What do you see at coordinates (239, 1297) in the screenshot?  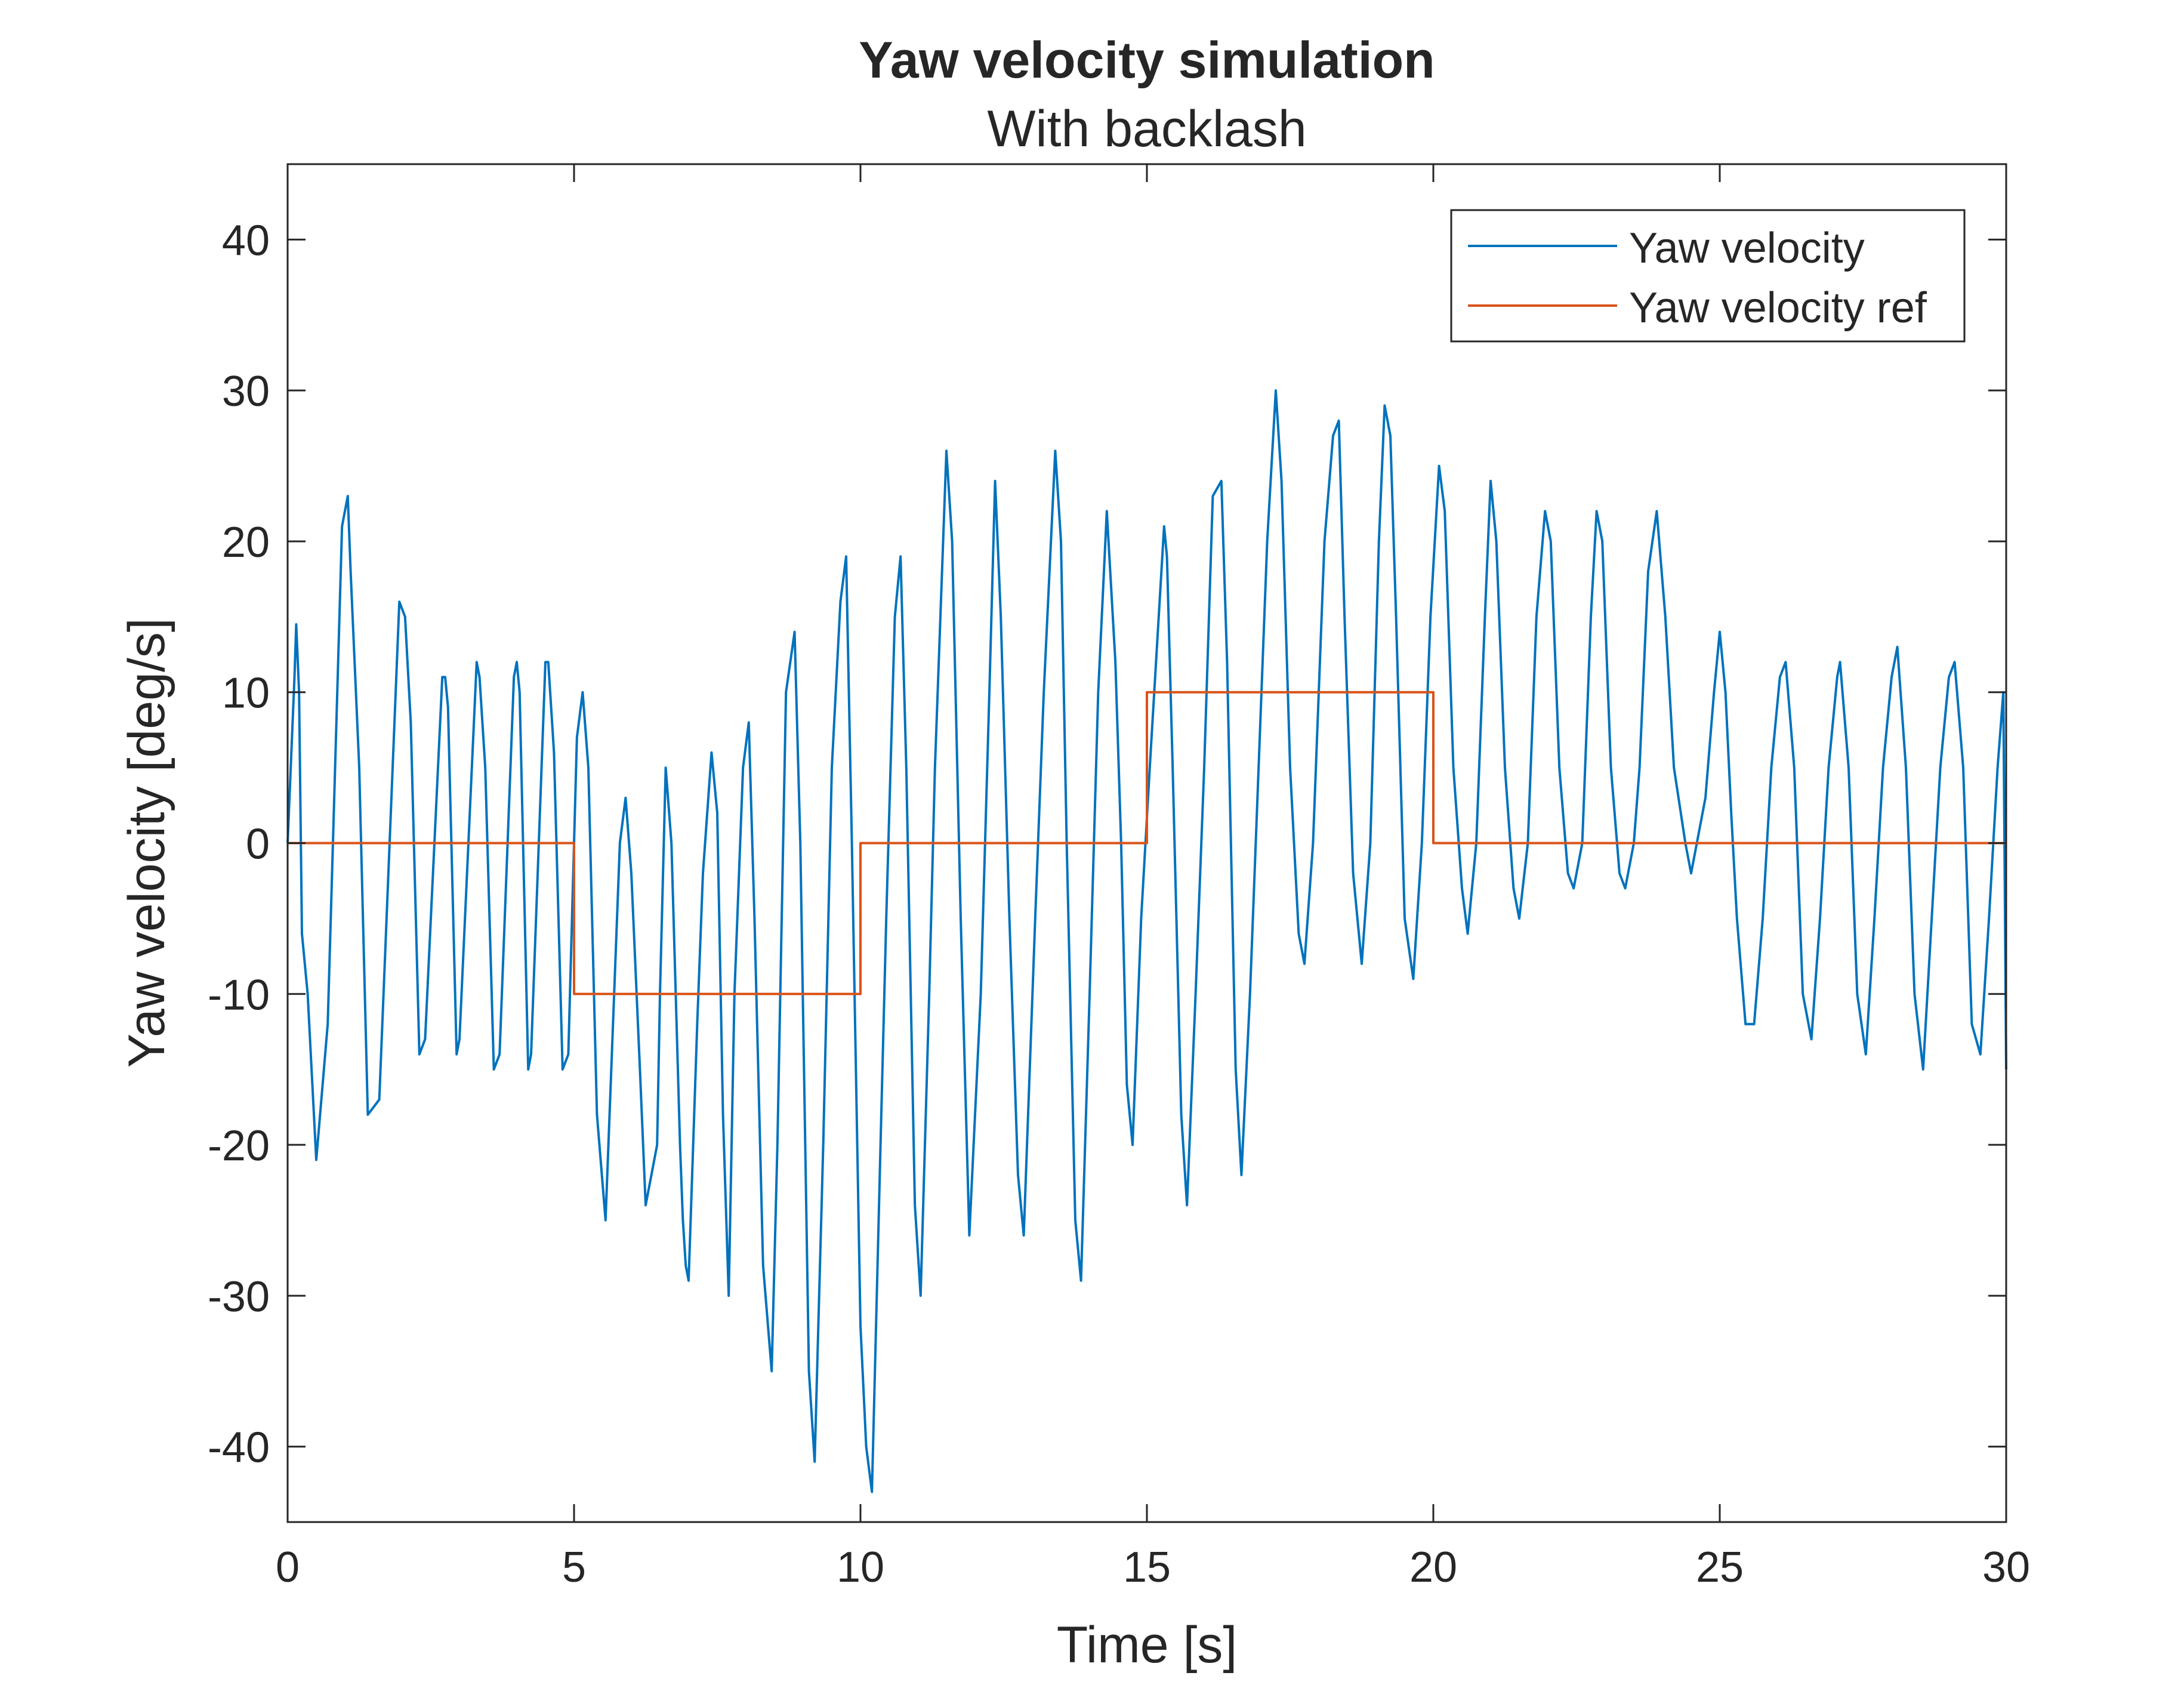 I see `y-tick-label: -30` at bounding box center [239, 1297].